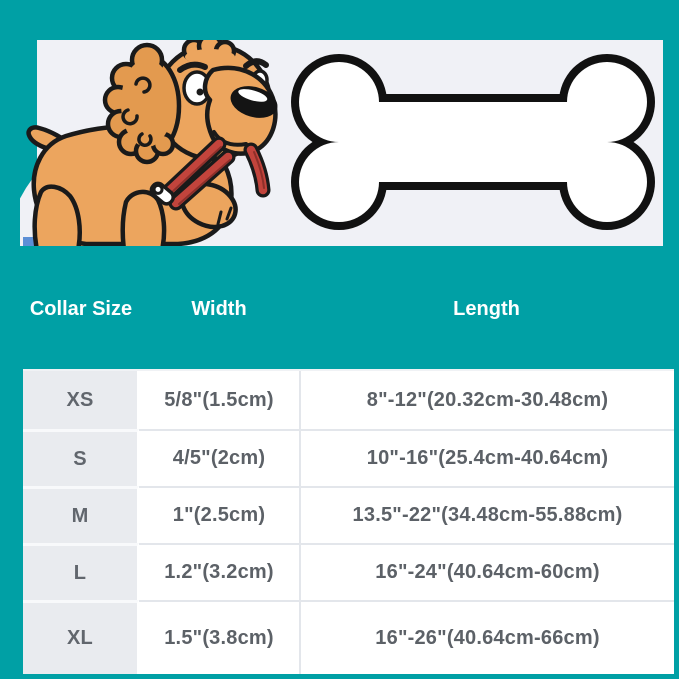 The image size is (679, 679). Describe the element at coordinates (486, 571) in the screenshot. I see `length-cell: 16"-24"(40.64cm-60cm)` at that location.